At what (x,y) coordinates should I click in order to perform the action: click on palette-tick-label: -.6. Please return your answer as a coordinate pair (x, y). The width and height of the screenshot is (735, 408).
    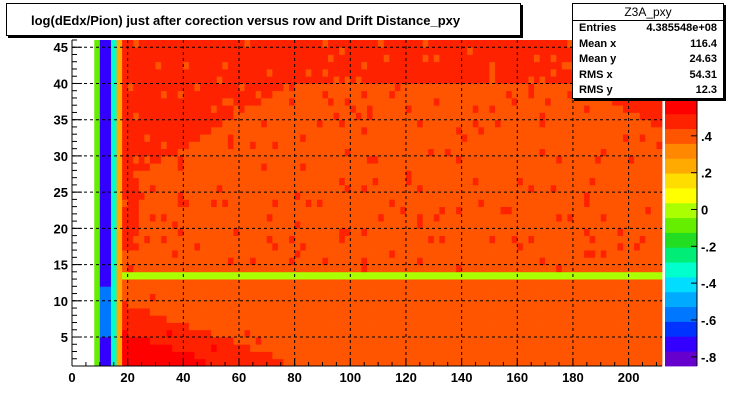
    Looking at the image, I should click on (708, 320).